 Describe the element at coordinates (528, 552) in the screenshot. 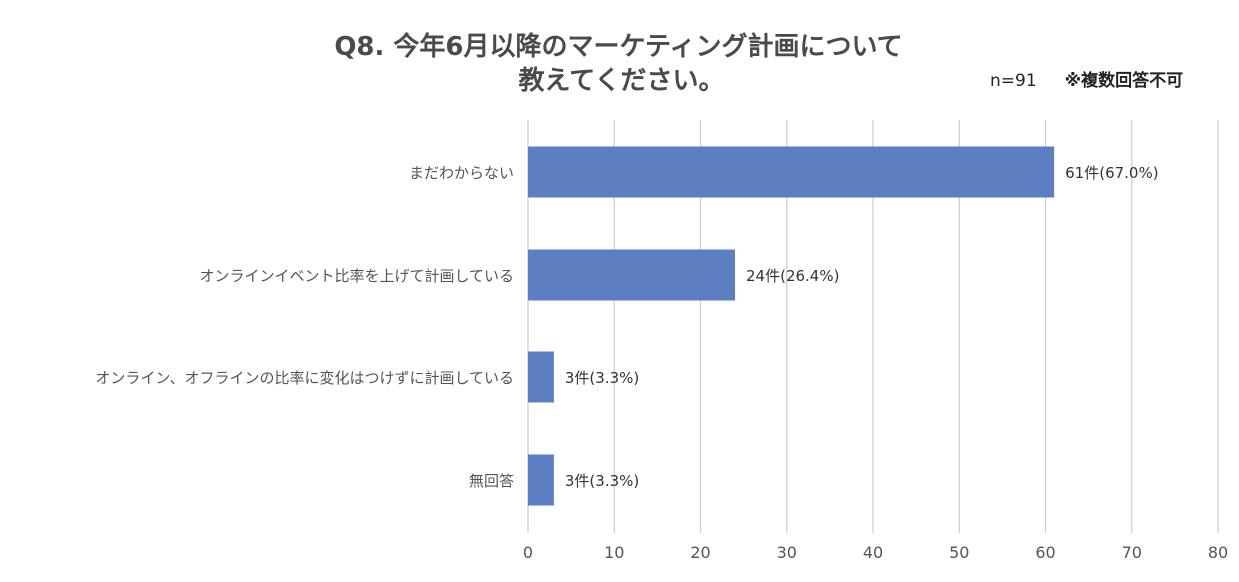

I see `x-tick-label: 0` at that location.